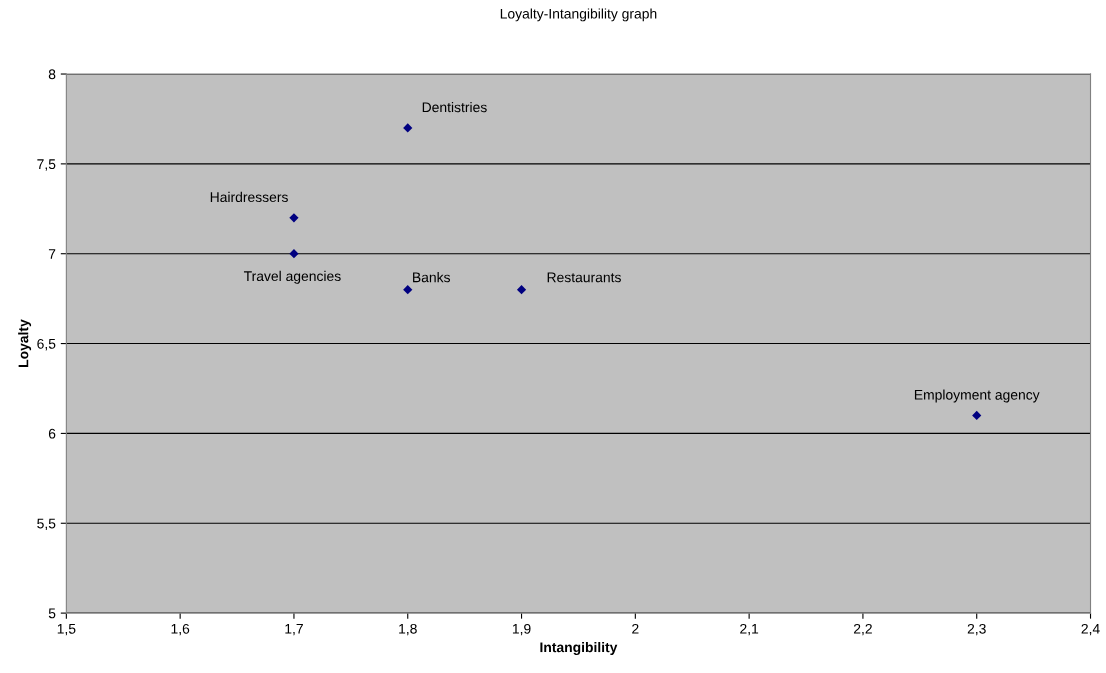  What do you see at coordinates (46, 165) in the screenshot?
I see `y-tick-label: 7,5` at bounding box center [46, 165].